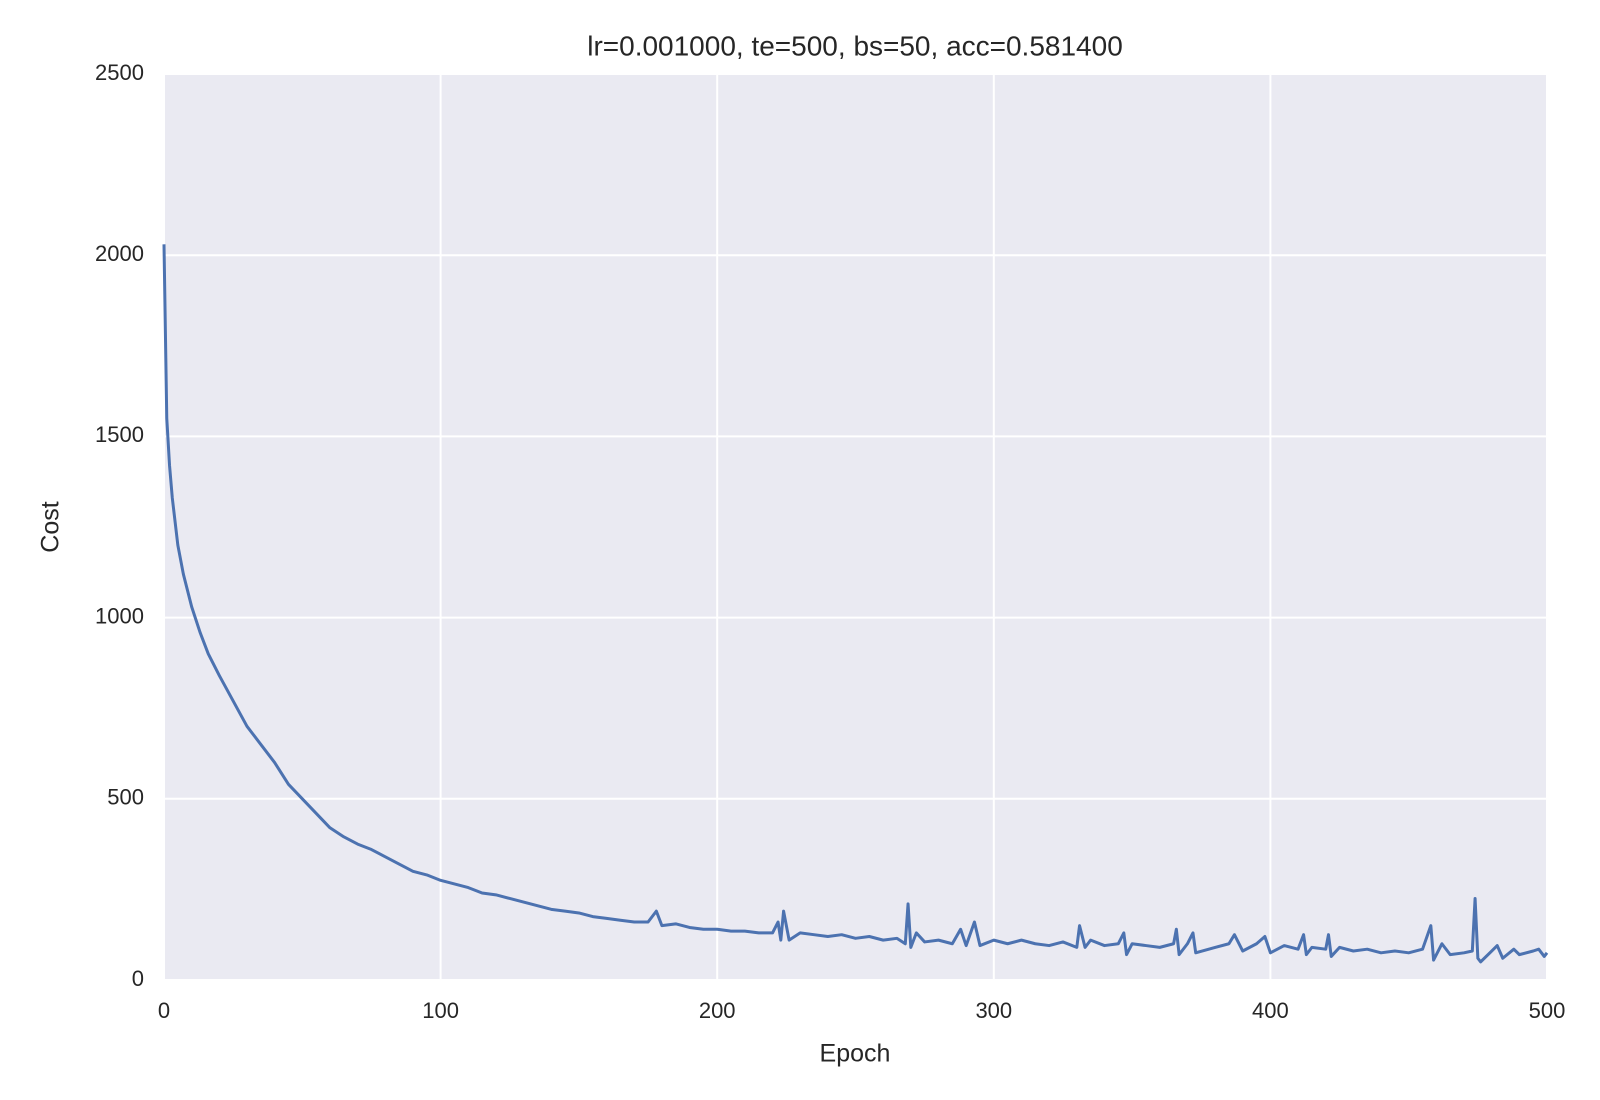 The height and width of the screenshot is (1100, 1600). What do you see at coordinates (164, 1010) in the screenshot?
I see `x-tick-label: 0` at bounding box center [164, 1010].